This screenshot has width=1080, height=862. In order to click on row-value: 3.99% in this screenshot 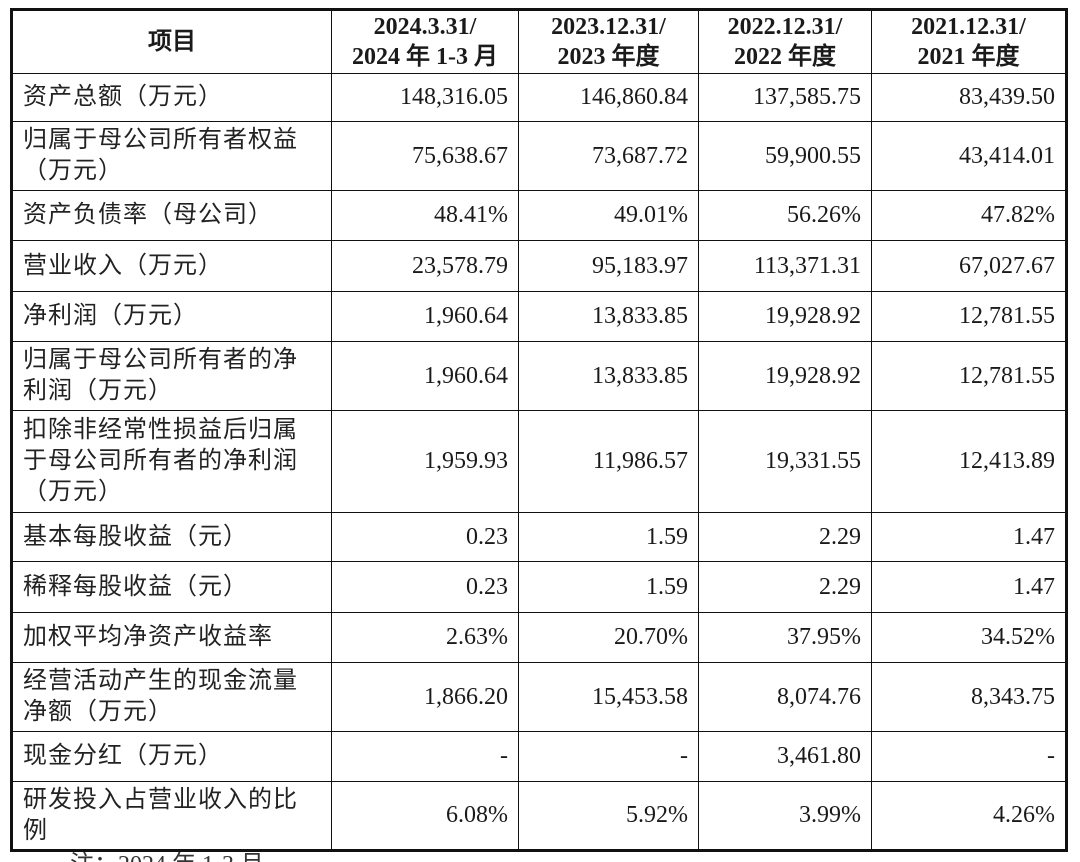, I will do `click(785, 816)`.